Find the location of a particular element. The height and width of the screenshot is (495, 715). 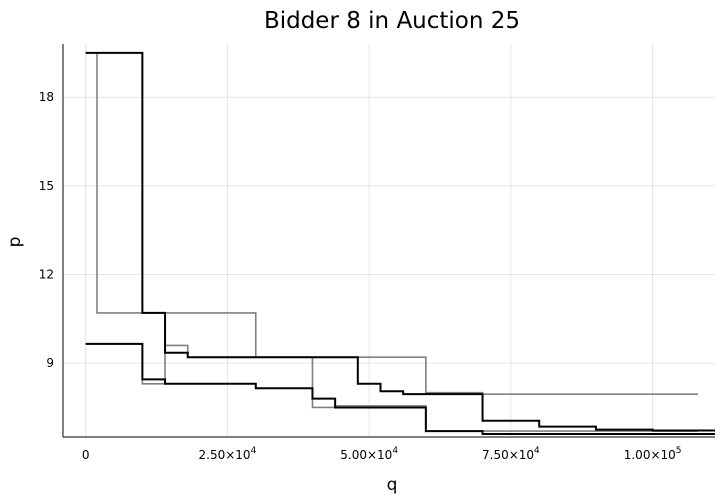

y-tick-labels: 9 12 15 18 is located at coordinates (46, 230).